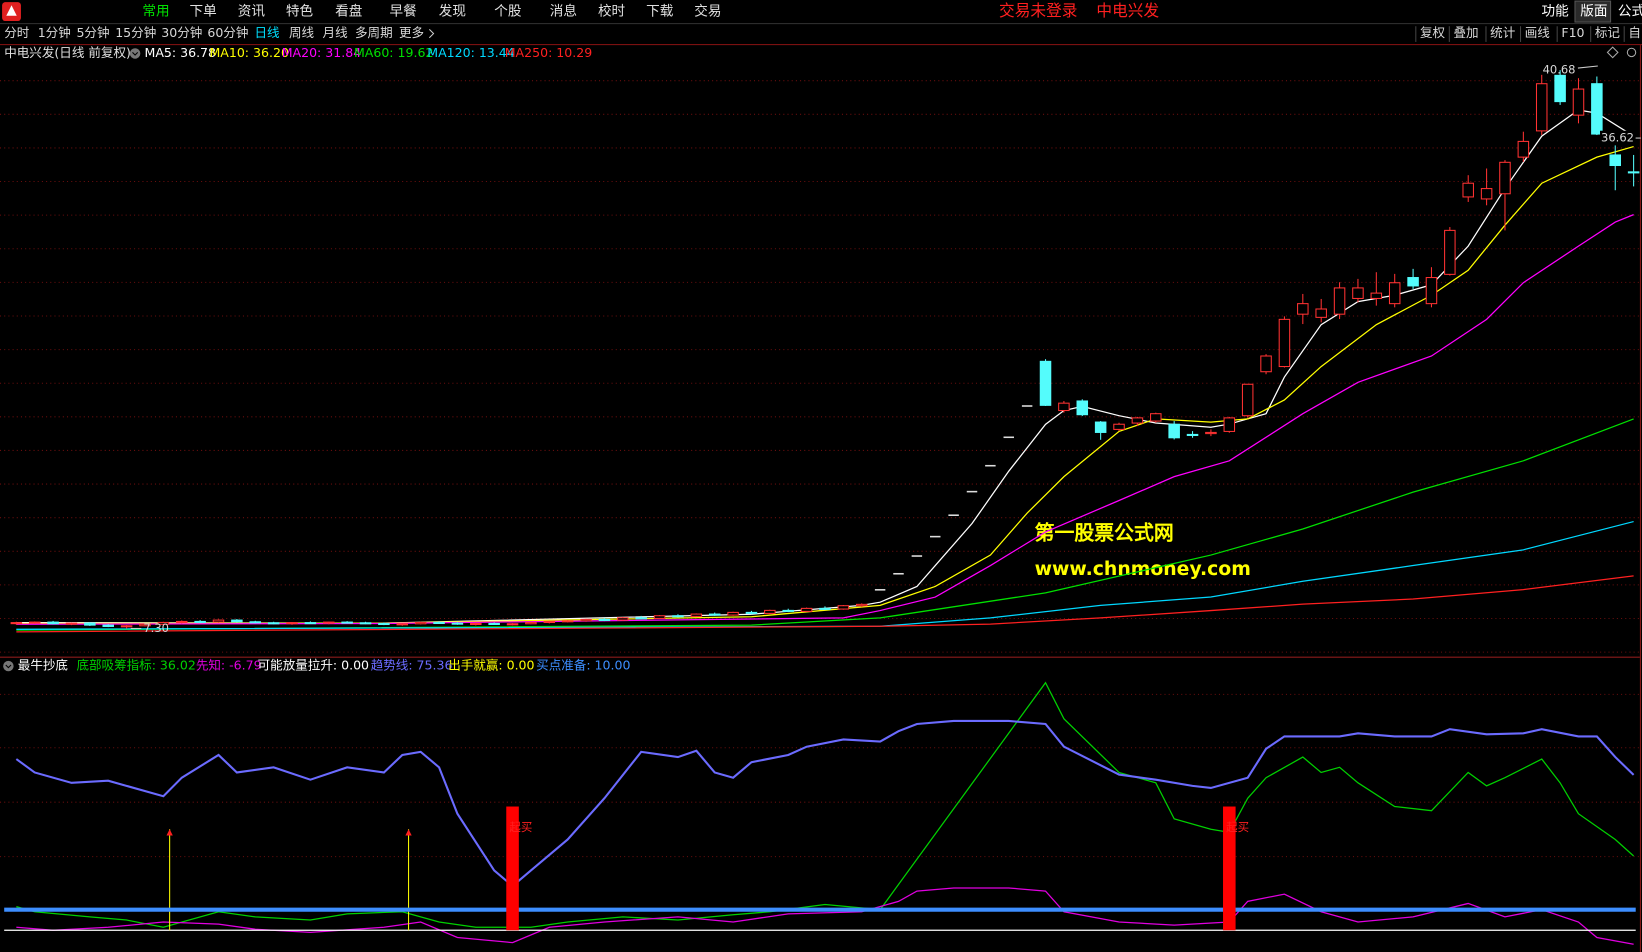 The image size is (1642, 952). What do you see at coordinates (11, 10) in the screenshot?
I see `logo-mark` at bounding box center [11, 10].